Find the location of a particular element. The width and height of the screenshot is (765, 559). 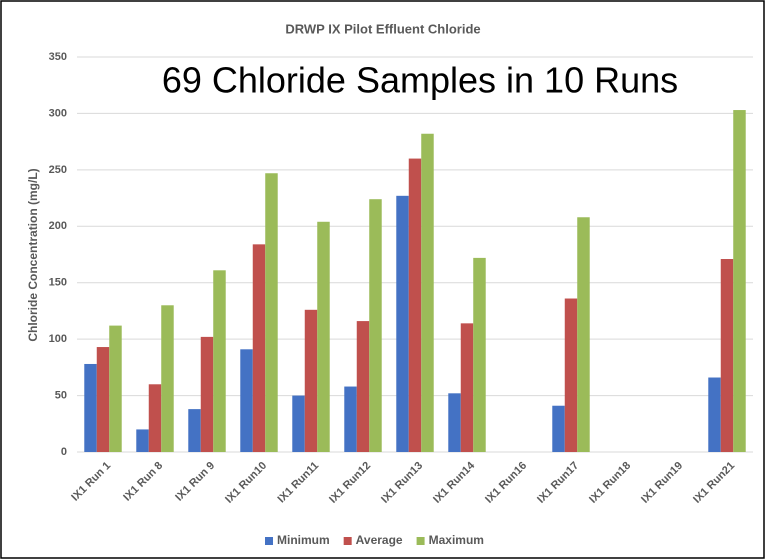

y-tick-label: 350 is located at coordinates (58, 57).